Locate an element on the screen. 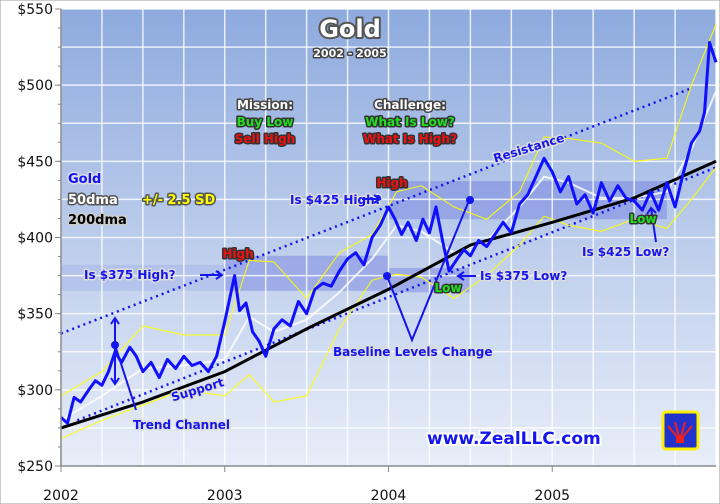 The height and width of the screenshot is (504, 720). legend-200dma: 200dma is located at coordinates (97, 220).